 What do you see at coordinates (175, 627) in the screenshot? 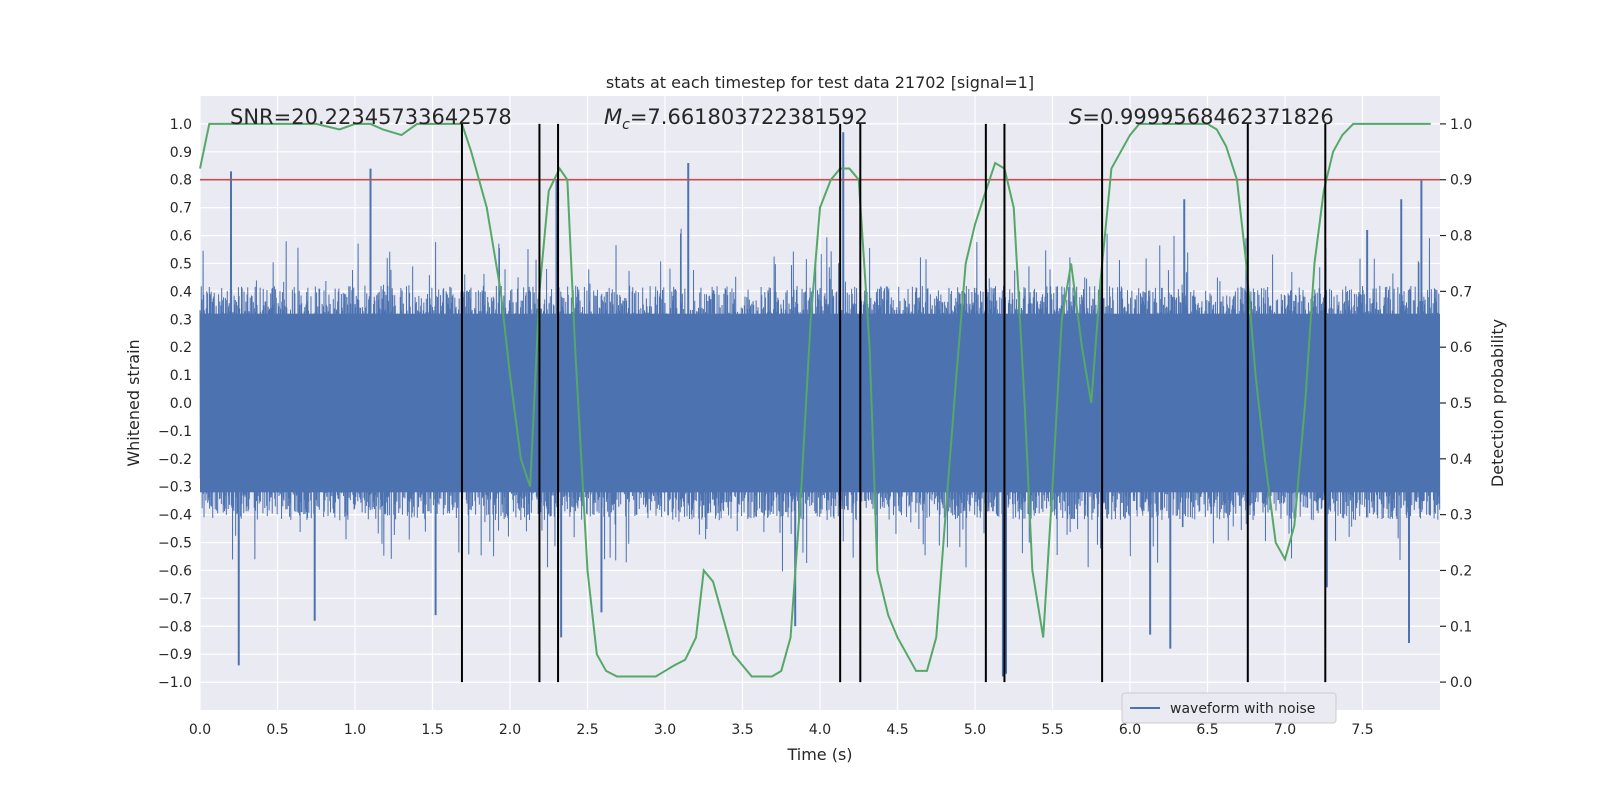
I see `y-left-tick-label: −0.8` at bounding box center [175, 627].